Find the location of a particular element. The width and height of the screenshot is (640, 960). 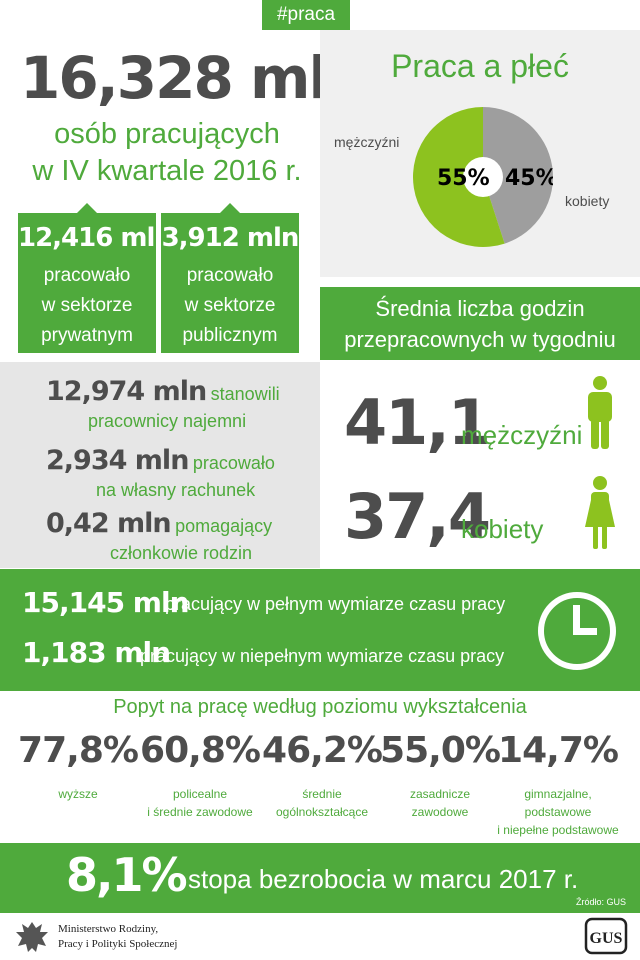

pie-center-hole is located at coordinates (483, 177).